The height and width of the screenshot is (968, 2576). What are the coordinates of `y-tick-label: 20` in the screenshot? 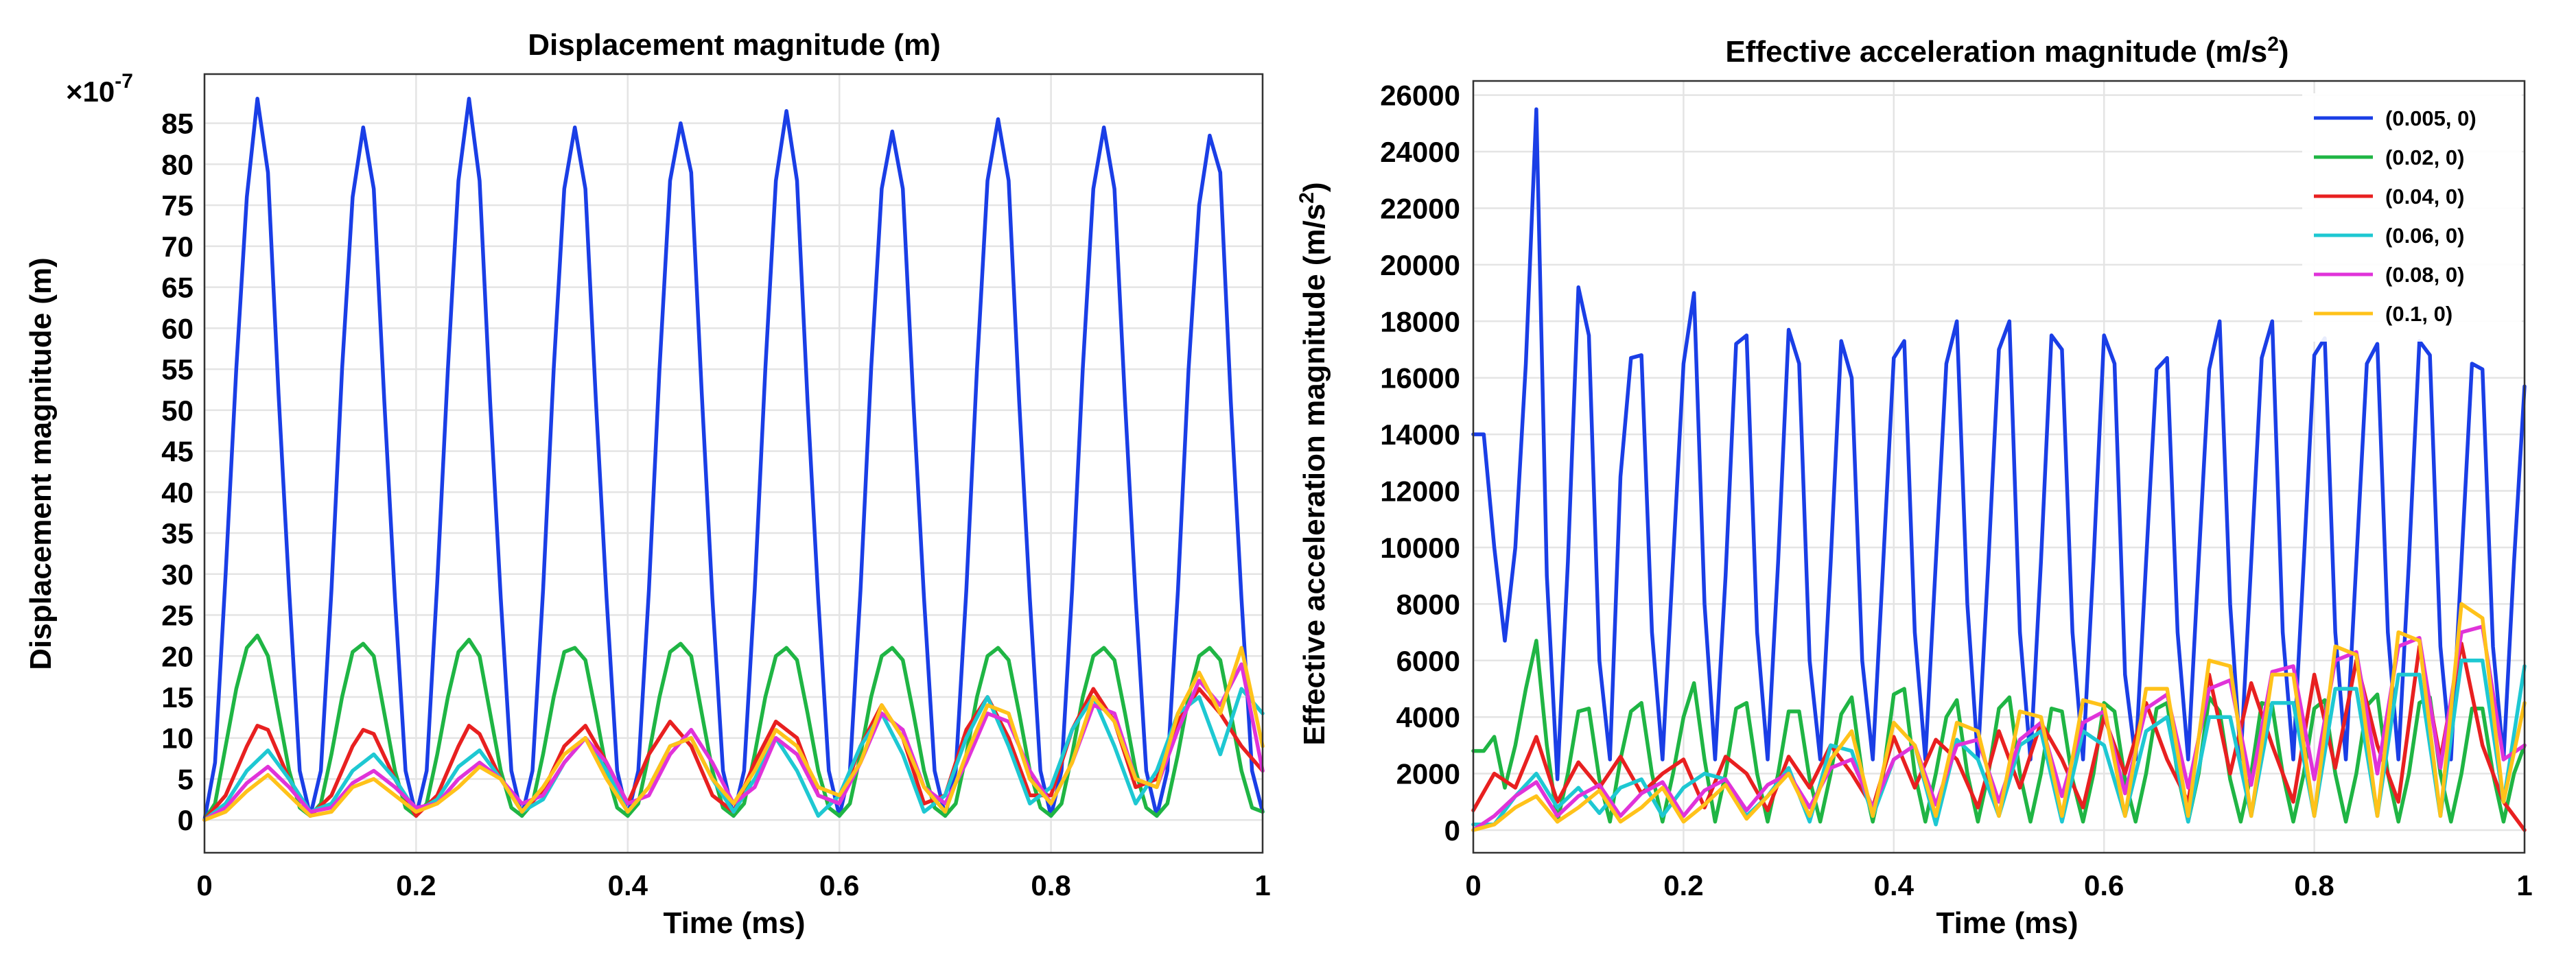 It's located at (177, 656).